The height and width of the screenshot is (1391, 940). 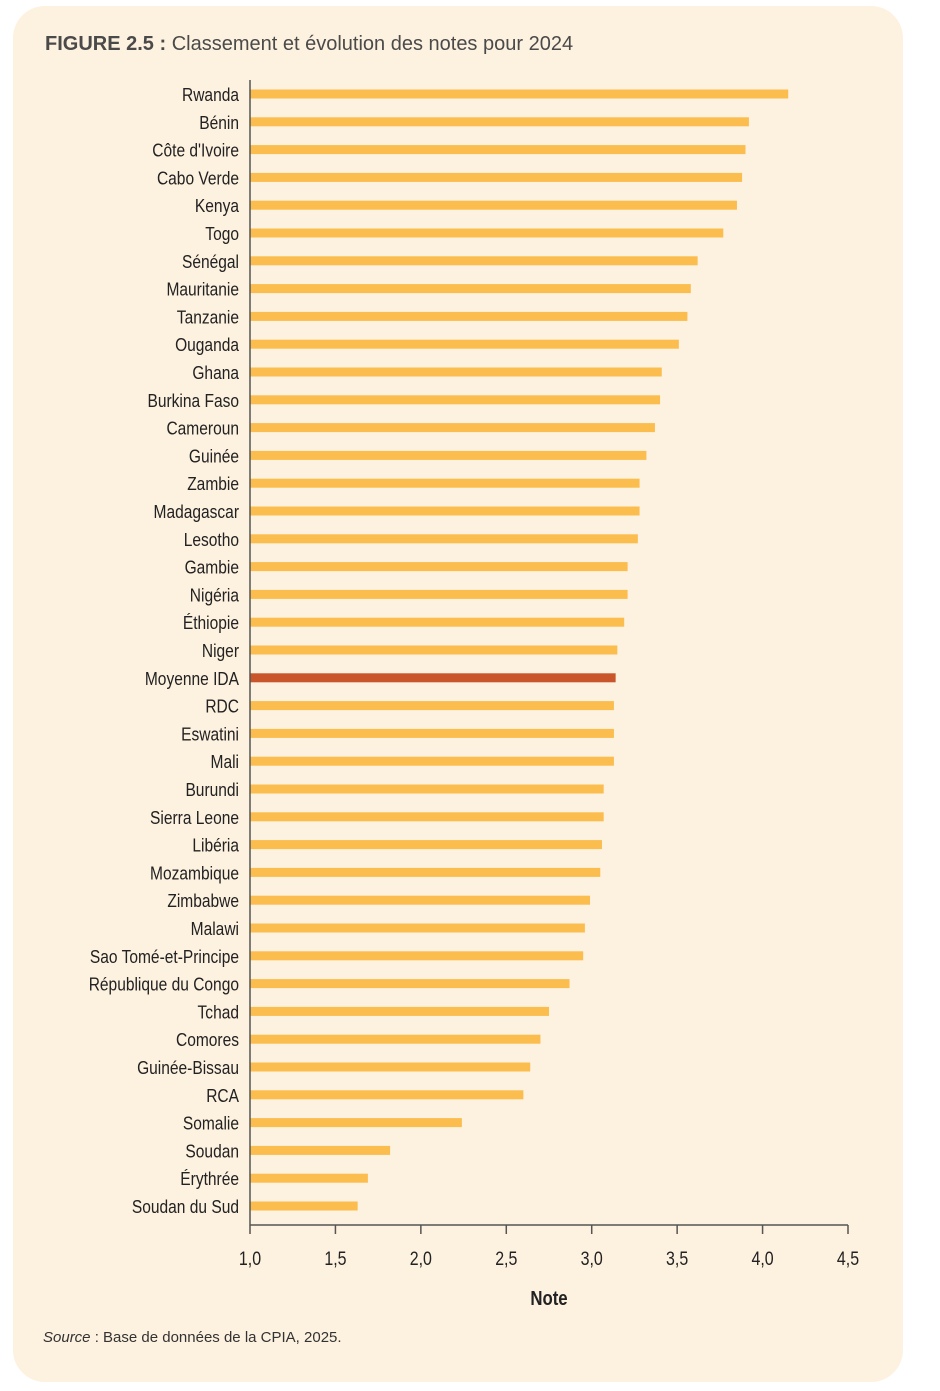 I want to click on category-label-ethiopie: Éthiopie, so click(x=211, y=623).